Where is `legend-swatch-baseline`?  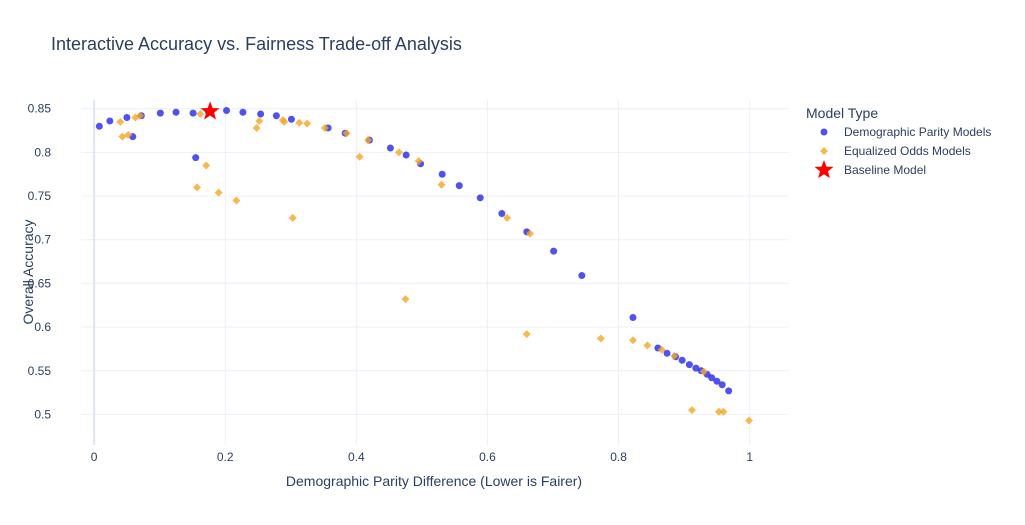
legend-swatch-baseline is located at coordinates (824, 169).